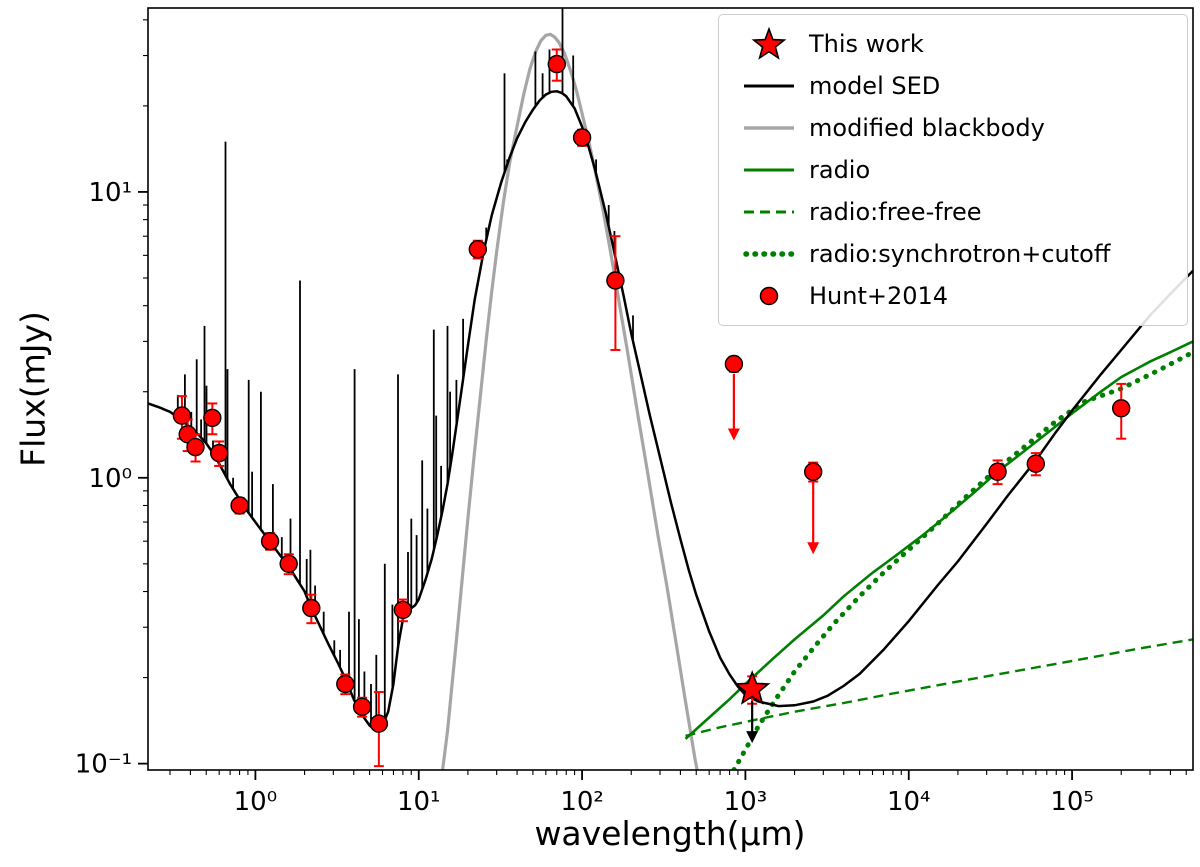 This screenshot has width=1200, height=867. Describe the element at coordinates (33, 389) in the screenshot. I see `y-axis-label: Flux(mJy)` at that location.